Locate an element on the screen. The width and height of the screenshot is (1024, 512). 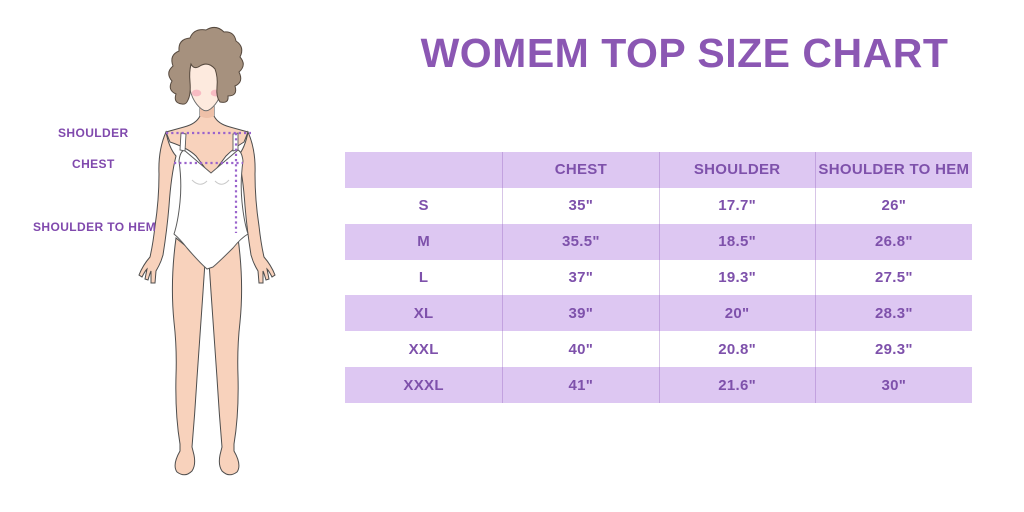
left-leg is located at coordinates (188, 356).